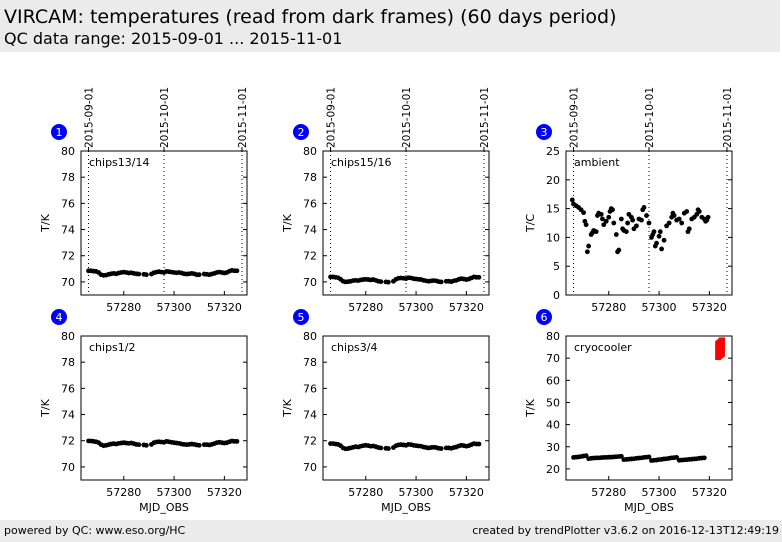 This screenshot has height=542, width=782. I want to click on y-tick-label: 40, so click(553, 425).